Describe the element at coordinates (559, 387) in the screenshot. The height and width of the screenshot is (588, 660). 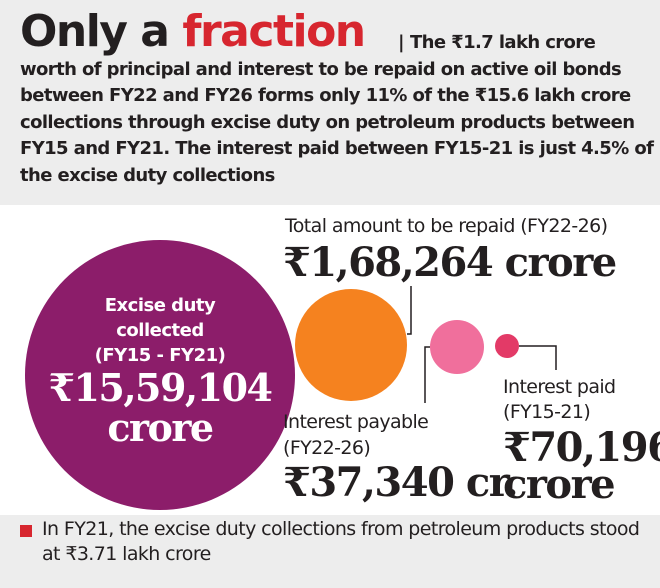
I see `interest-paid-label: Interest paid` at that location.